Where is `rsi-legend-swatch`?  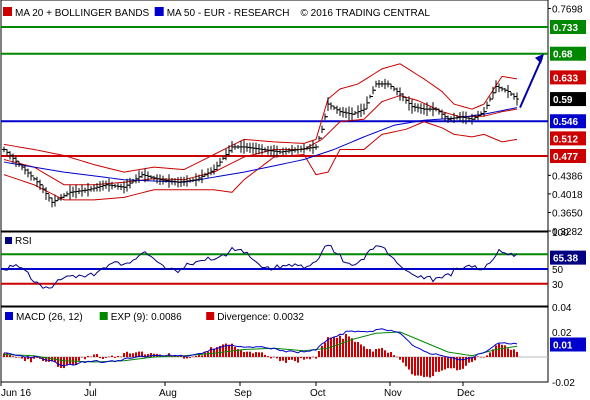 rsi-legend-swatch is located at coordinates (8, 240).